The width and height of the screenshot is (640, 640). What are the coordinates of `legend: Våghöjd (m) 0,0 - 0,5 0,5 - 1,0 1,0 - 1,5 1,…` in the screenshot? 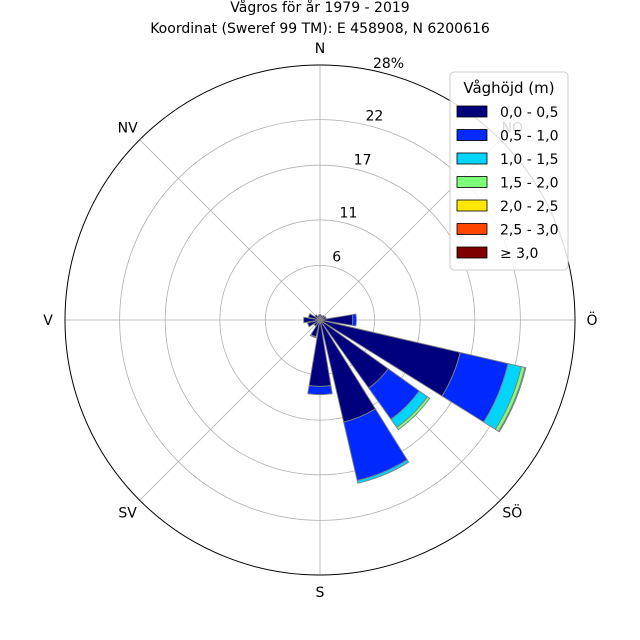 It's located at (509, 171).